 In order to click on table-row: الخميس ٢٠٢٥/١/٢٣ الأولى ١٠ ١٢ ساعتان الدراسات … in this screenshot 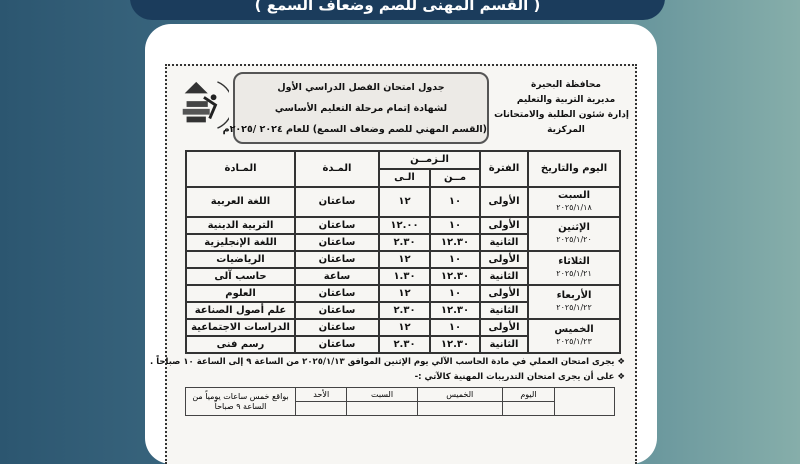, I will do `click(403, 336)`.